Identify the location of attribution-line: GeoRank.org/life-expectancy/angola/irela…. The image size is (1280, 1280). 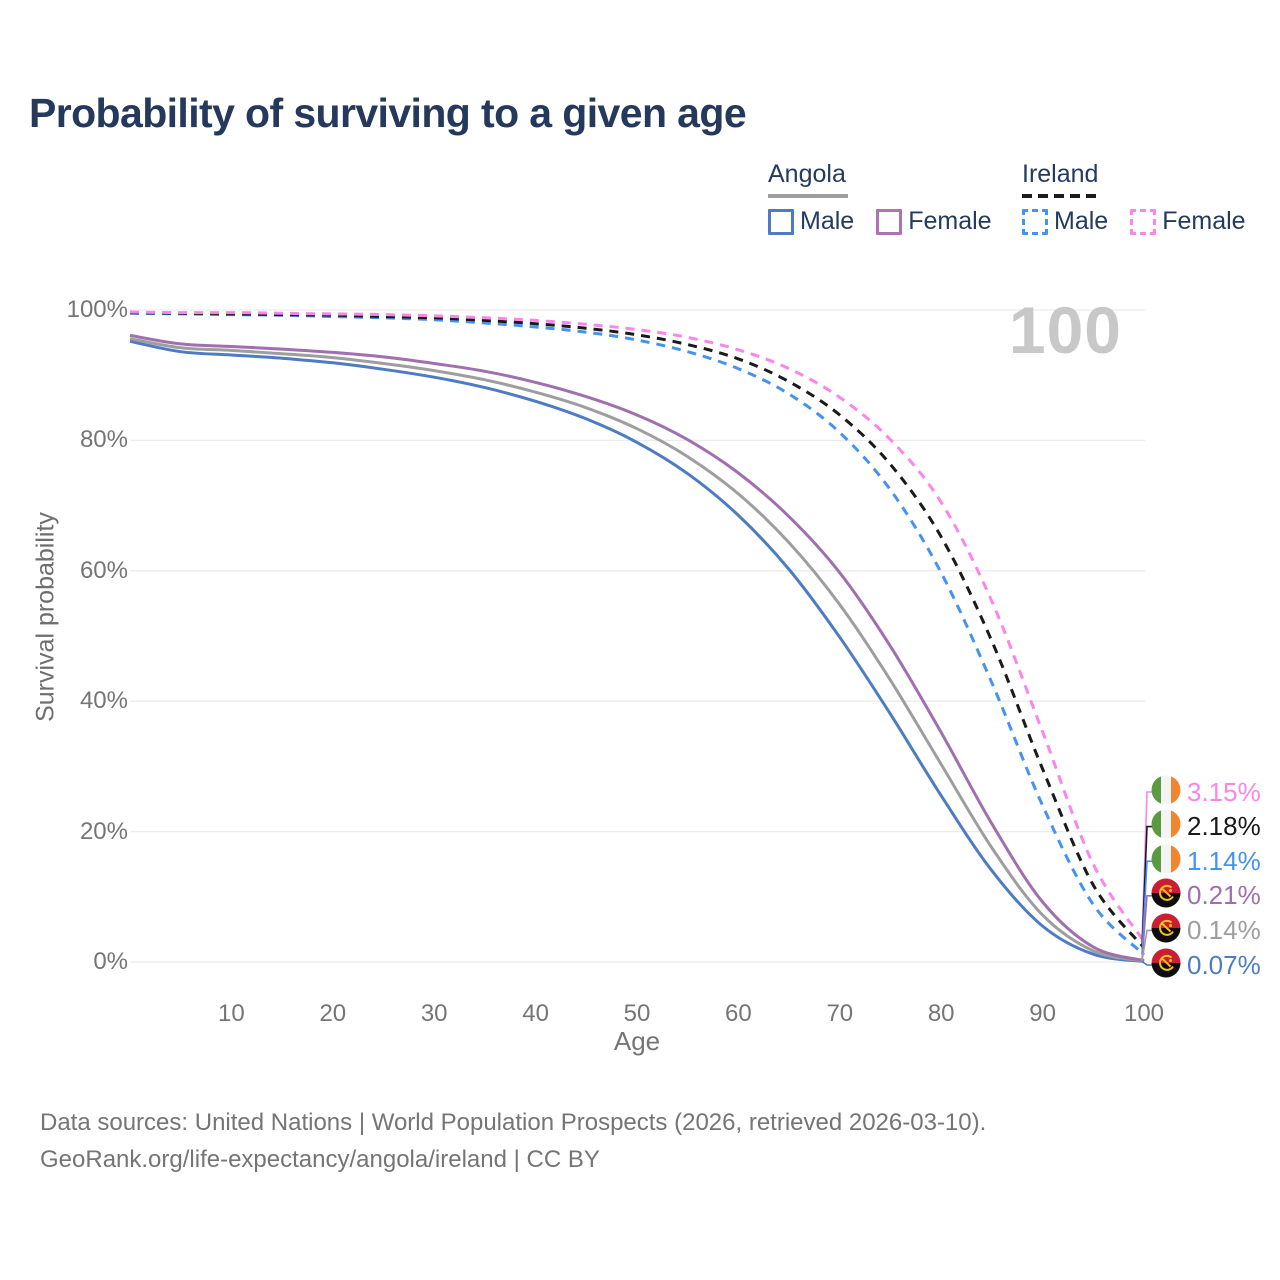
(320, 1159).